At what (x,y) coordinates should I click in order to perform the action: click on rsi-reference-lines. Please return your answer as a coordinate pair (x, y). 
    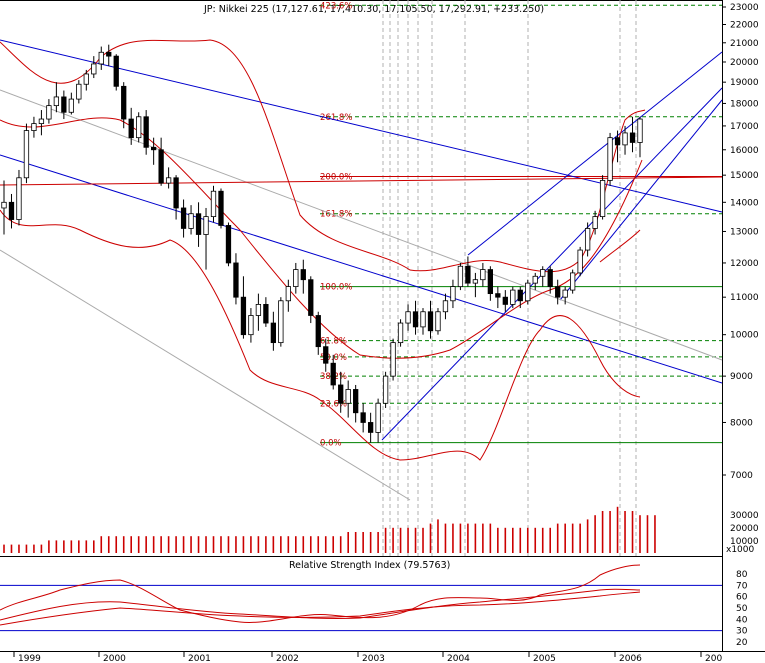
    Looking at the image, I should click on (361, 608).